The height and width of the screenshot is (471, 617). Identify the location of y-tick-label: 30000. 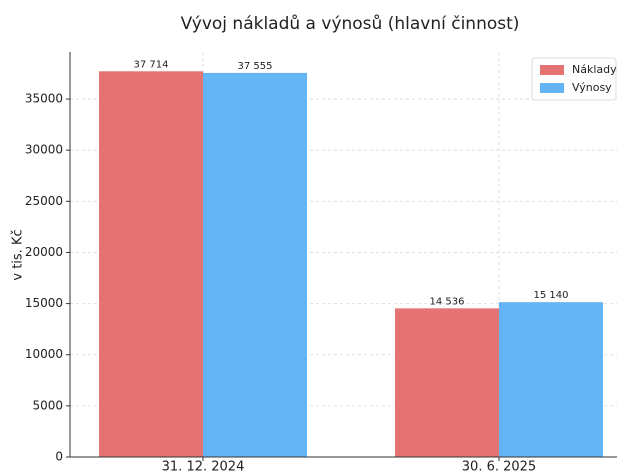
(44, 150).